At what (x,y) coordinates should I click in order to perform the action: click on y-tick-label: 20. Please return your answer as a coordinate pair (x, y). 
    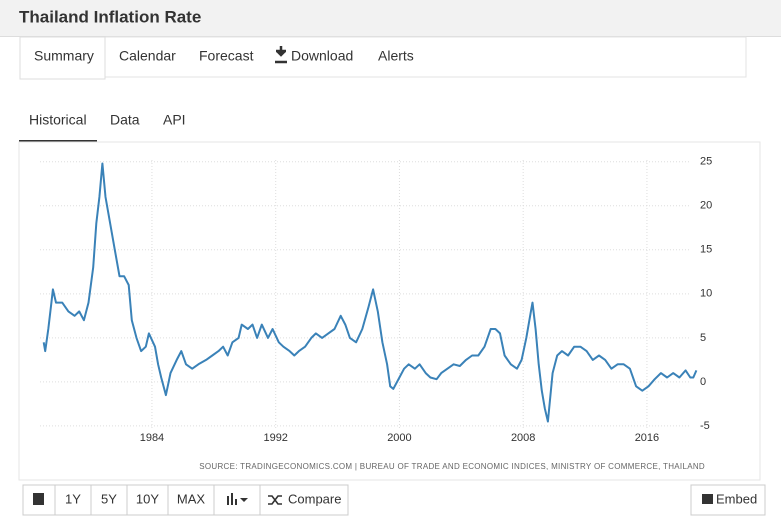
    Looking at the image, I should click on (706, 206).